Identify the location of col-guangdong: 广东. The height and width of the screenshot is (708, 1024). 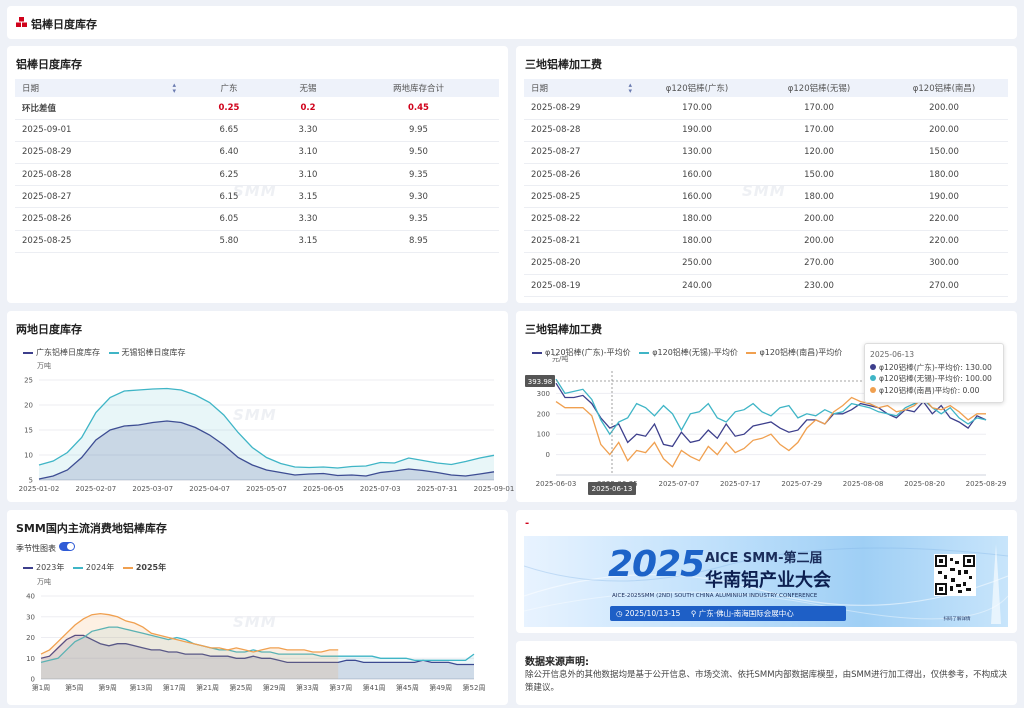
(229, 88).